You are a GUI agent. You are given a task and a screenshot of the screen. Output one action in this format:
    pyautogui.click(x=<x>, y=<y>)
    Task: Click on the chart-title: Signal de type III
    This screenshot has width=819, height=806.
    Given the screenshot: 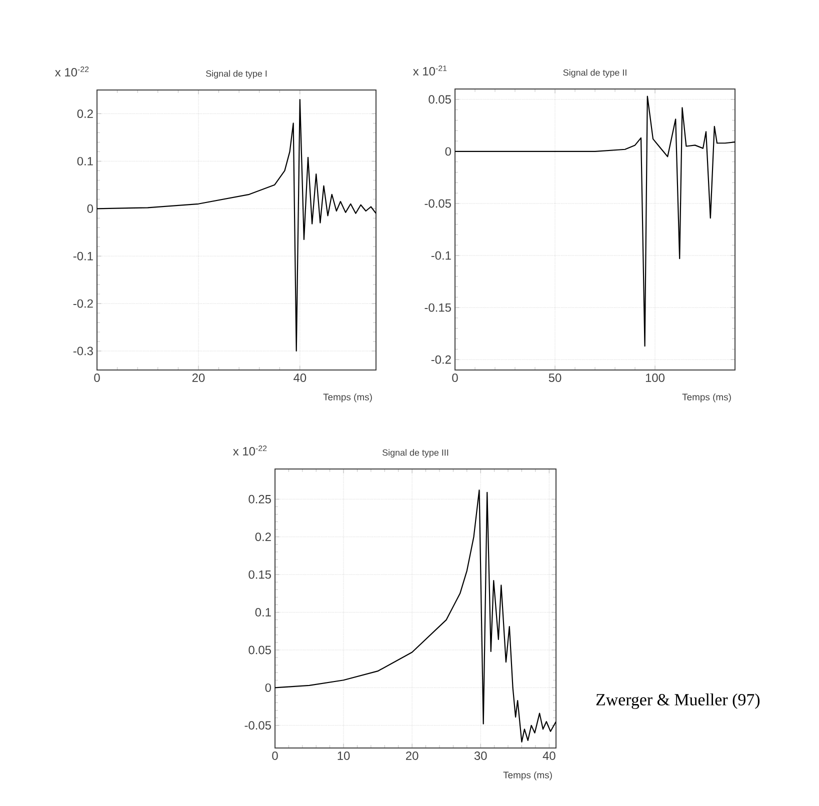 What is the action you would take?
    pyautogui.click(x=415, y=453)
    